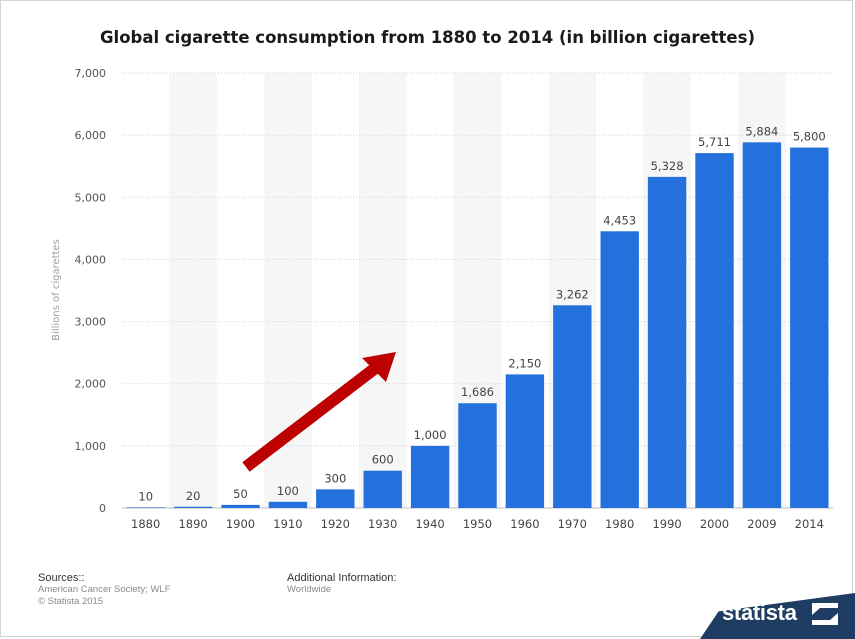 The height and width of the screenshot is (639, 855). Describe the element at coordinates (102, 508) in the screenshot. I see `y-tick-label: 0` at that location.